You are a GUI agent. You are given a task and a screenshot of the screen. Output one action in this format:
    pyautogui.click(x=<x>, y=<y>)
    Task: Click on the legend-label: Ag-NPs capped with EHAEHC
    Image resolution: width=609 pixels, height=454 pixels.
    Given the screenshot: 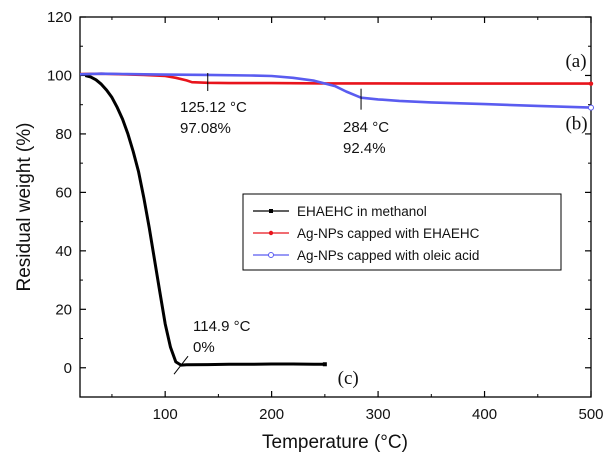 What is the action you would take?
    pyautogui.click(x=388, y=233)
    